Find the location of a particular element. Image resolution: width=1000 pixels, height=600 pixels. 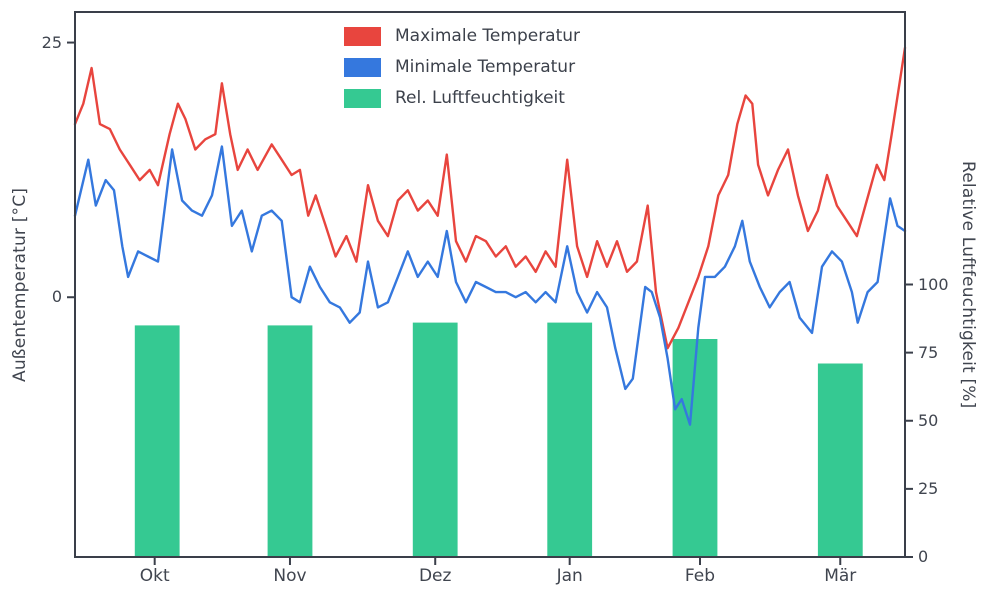

x-tick-label-Feb: Feb is located at coordinates (700, 576).